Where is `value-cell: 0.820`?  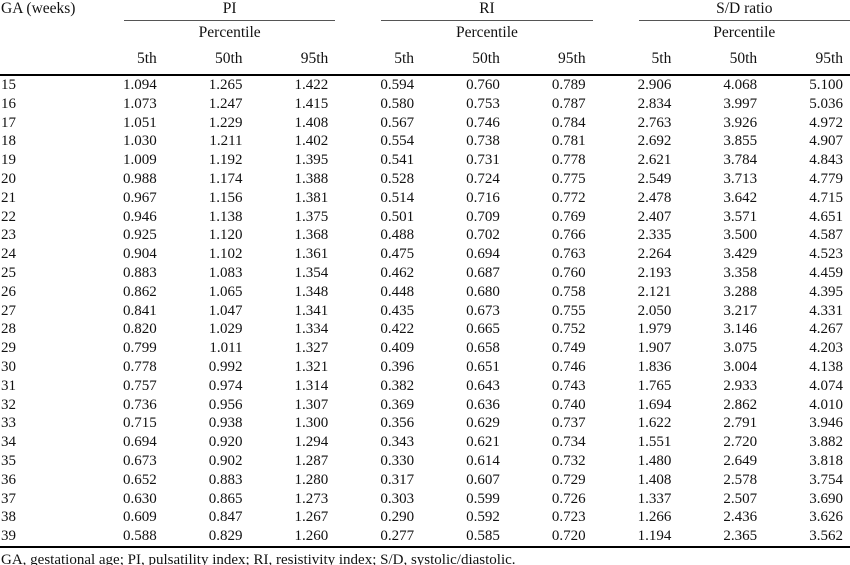
value-cell: 0.820 is located at coordinates (140, 329).